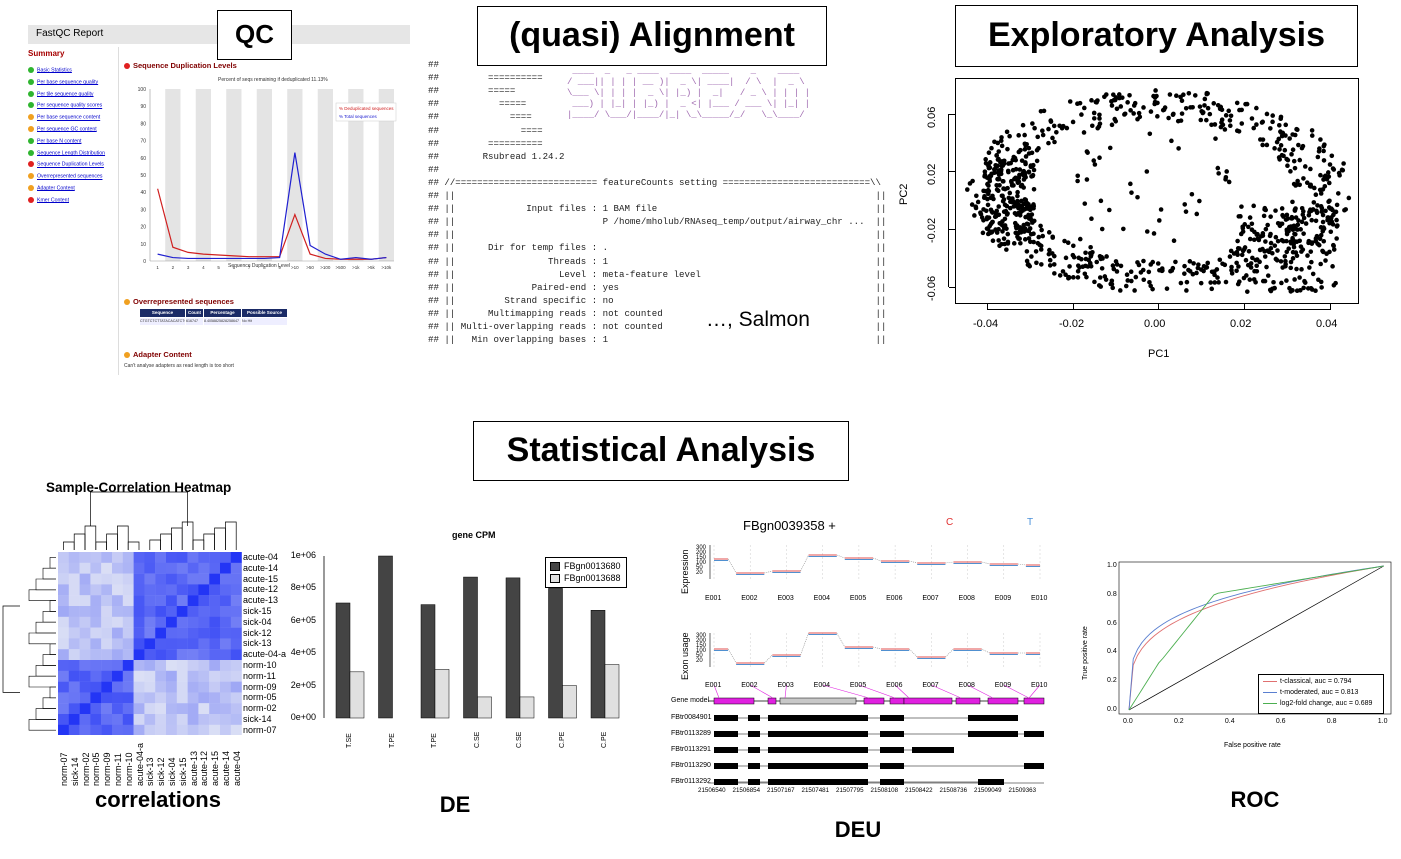 The height and width of the screenshot is (859, 1401). Describe the element at coordinates (62, 129) in the screenshot. I see `fastqc-module-link: Per sequence GC content` at that location.